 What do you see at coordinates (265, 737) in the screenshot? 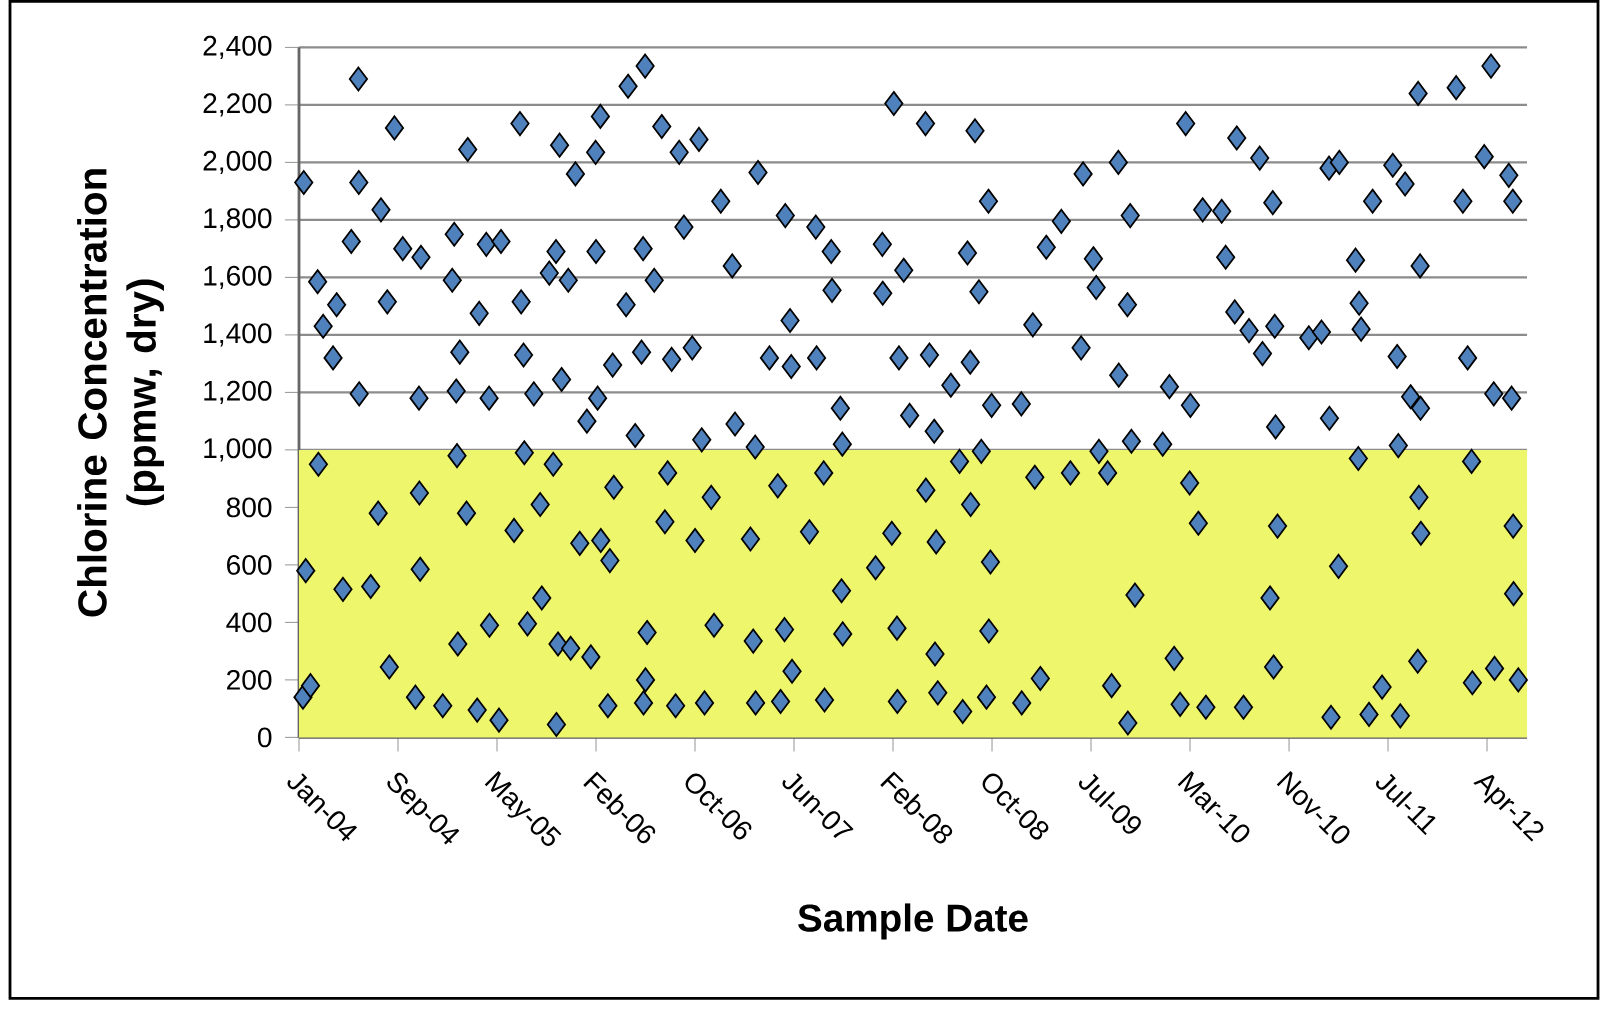
I see `y-tick-label: 0` at bounding box center [265, 737].